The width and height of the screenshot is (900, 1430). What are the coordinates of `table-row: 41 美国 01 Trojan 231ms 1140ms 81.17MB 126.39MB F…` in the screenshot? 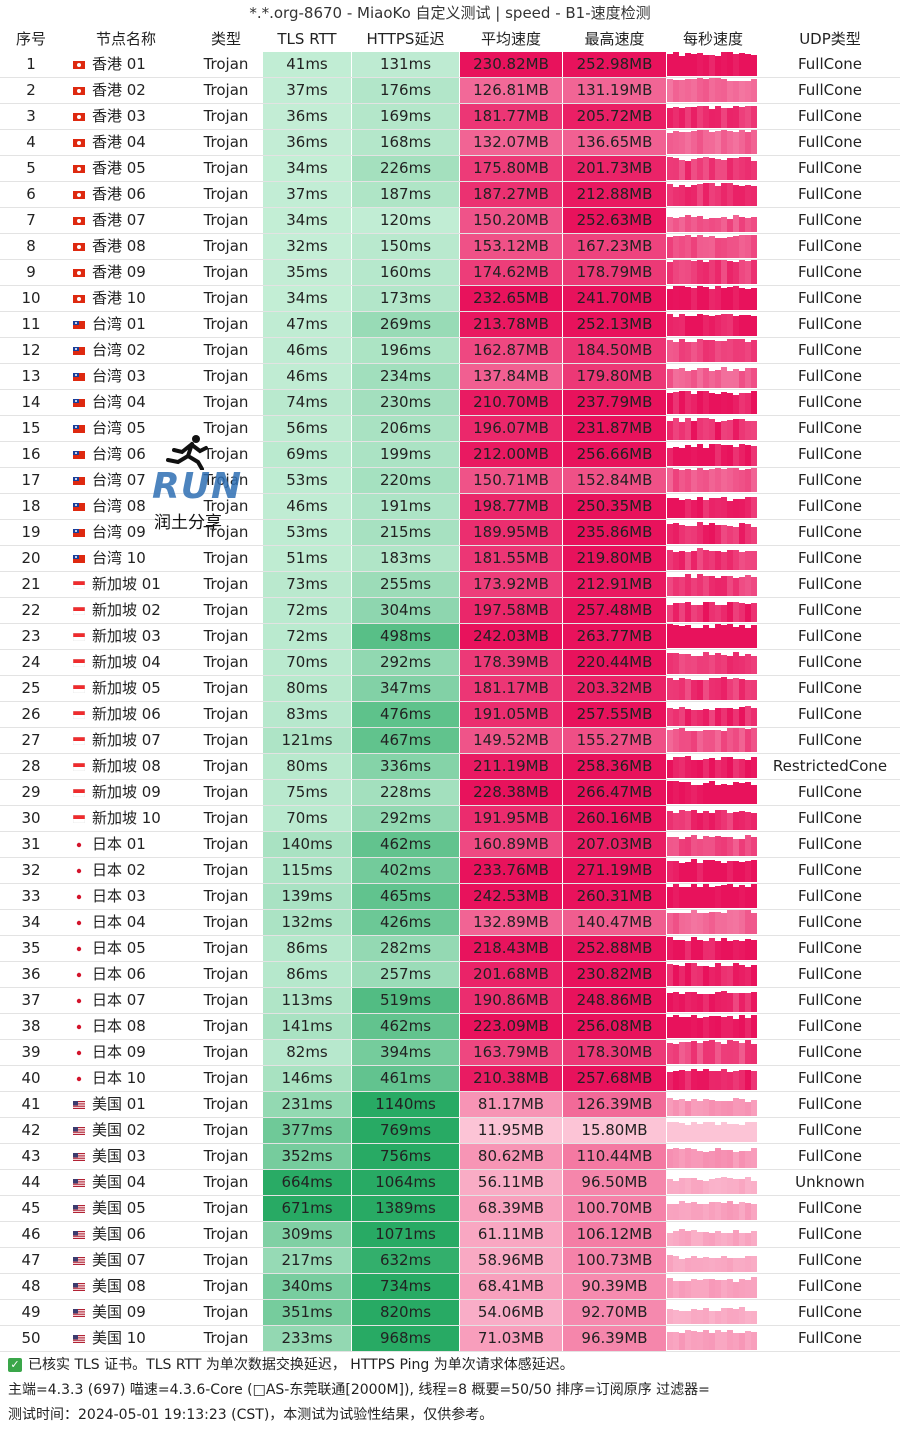 It's located at (450, 1105).